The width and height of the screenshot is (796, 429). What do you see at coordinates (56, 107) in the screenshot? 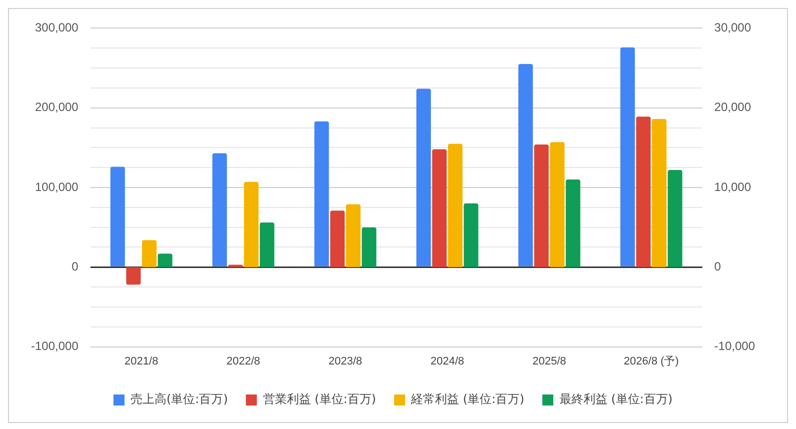
I see `y-tick-label: 200,000` at bounding box center [56, 107].